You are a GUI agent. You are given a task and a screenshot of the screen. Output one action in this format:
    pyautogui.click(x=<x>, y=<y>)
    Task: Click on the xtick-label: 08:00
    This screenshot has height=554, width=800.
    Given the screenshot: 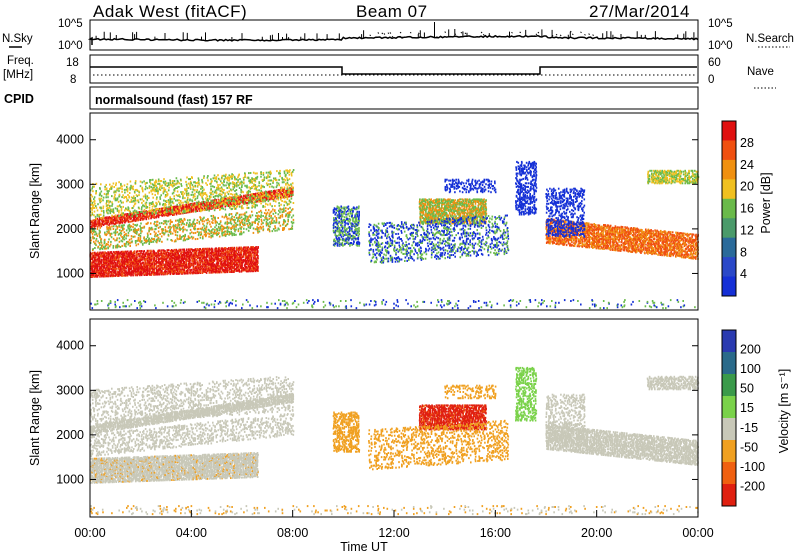 What is the action you would take?
    pyautogui.click(x=292, y=533)
    